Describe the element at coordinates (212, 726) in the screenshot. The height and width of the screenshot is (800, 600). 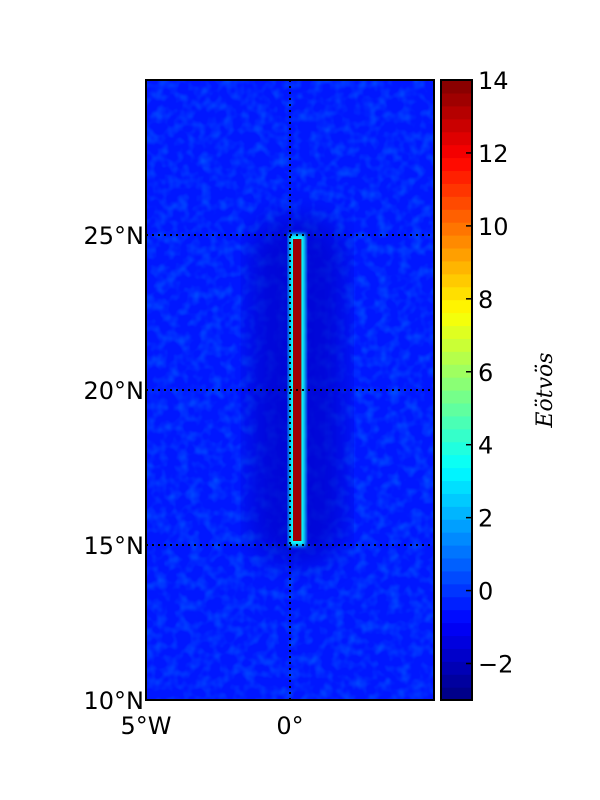
I see `longitude-labels: 5°W 0°` at that location.